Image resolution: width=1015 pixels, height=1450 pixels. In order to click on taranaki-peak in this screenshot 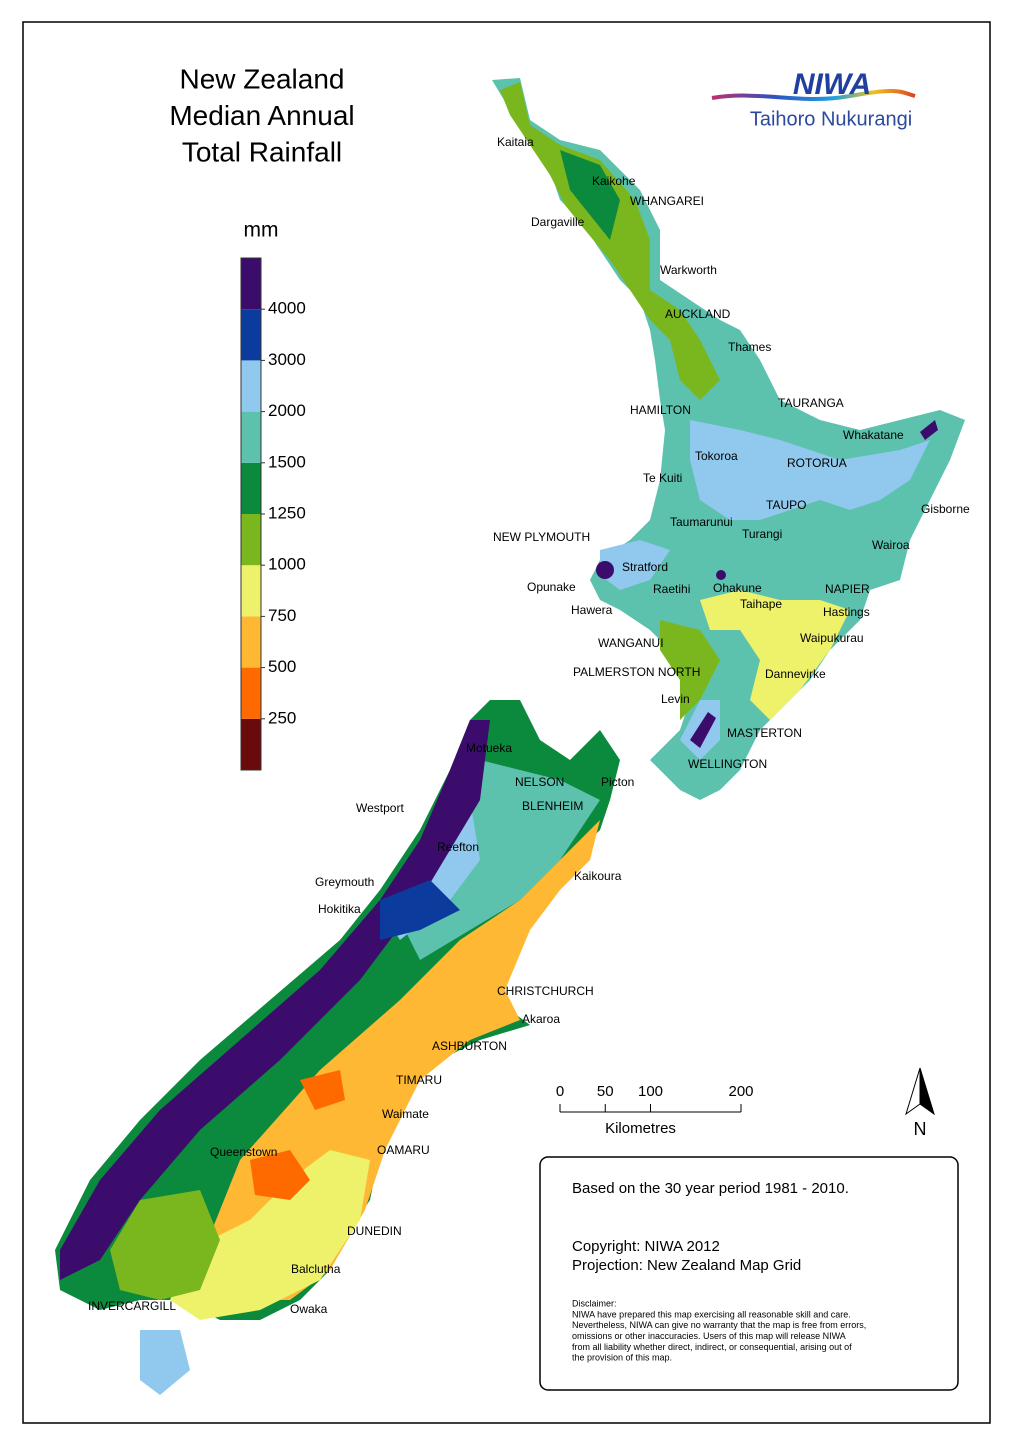, I will do `click(605, 570)`.